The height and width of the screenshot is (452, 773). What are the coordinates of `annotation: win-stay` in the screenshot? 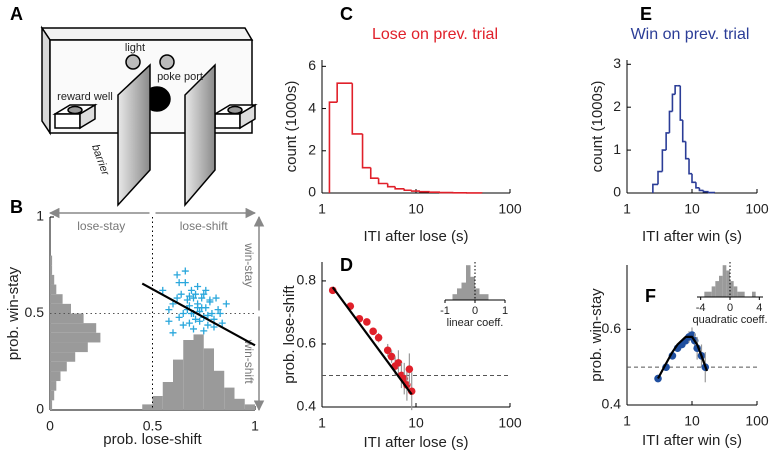 It's located at (249, 264).